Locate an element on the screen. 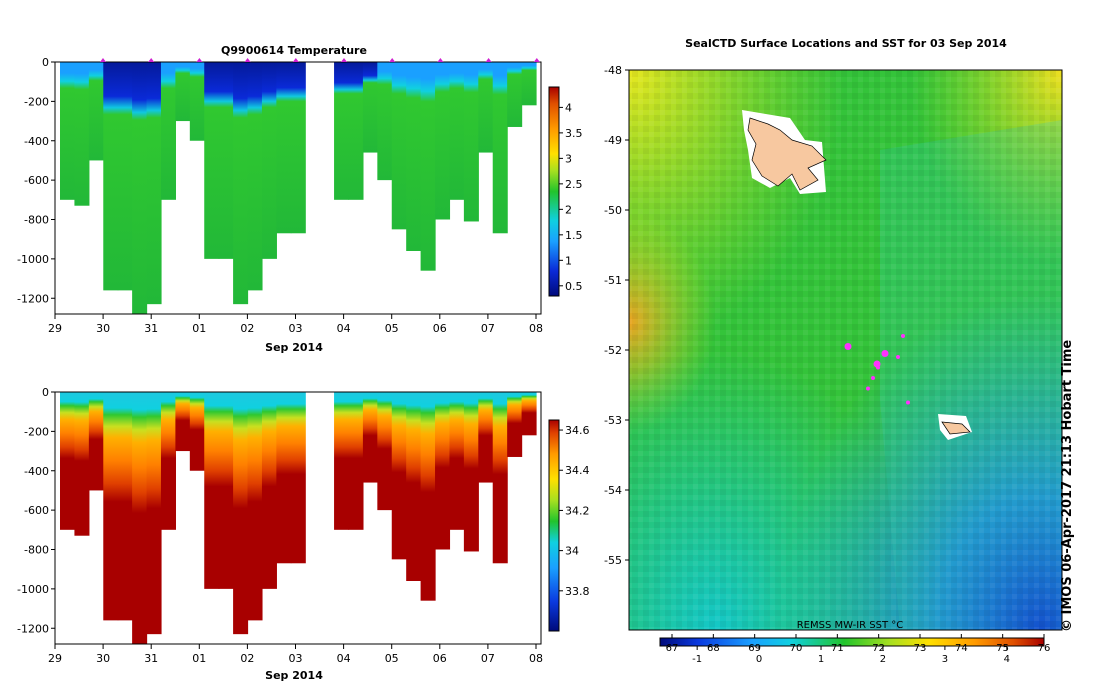 The width and height of the screenshot is (1099, 700). seal-surface-locations is located at coordinates (877, 369).